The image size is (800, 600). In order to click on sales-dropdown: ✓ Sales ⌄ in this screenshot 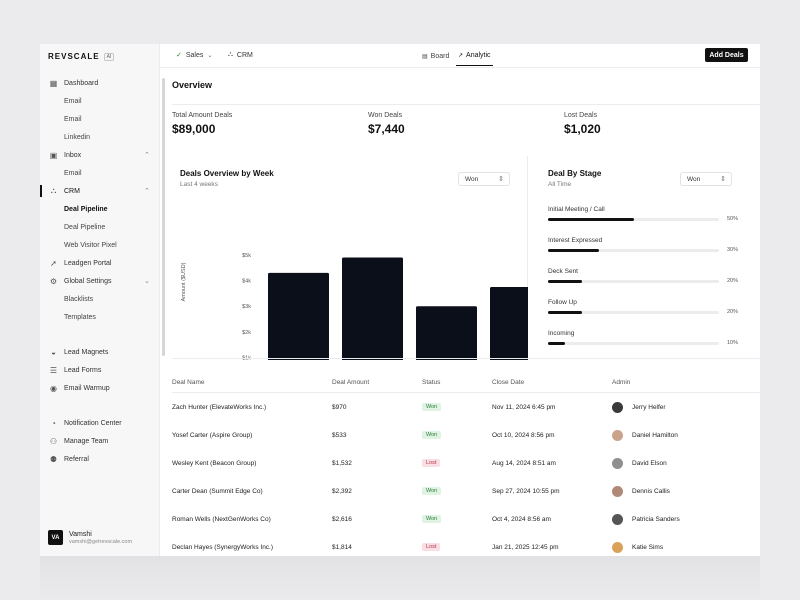, I will do `click(194, 55)`.